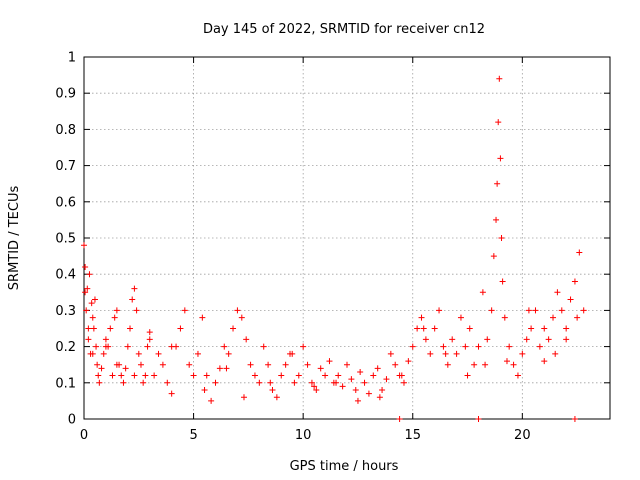 The image size is (640, 480). What do you see at coordinates (65, 275) in the screenshot?
I see `y-tick-label: 0.4` at bounding box center [65, 275].